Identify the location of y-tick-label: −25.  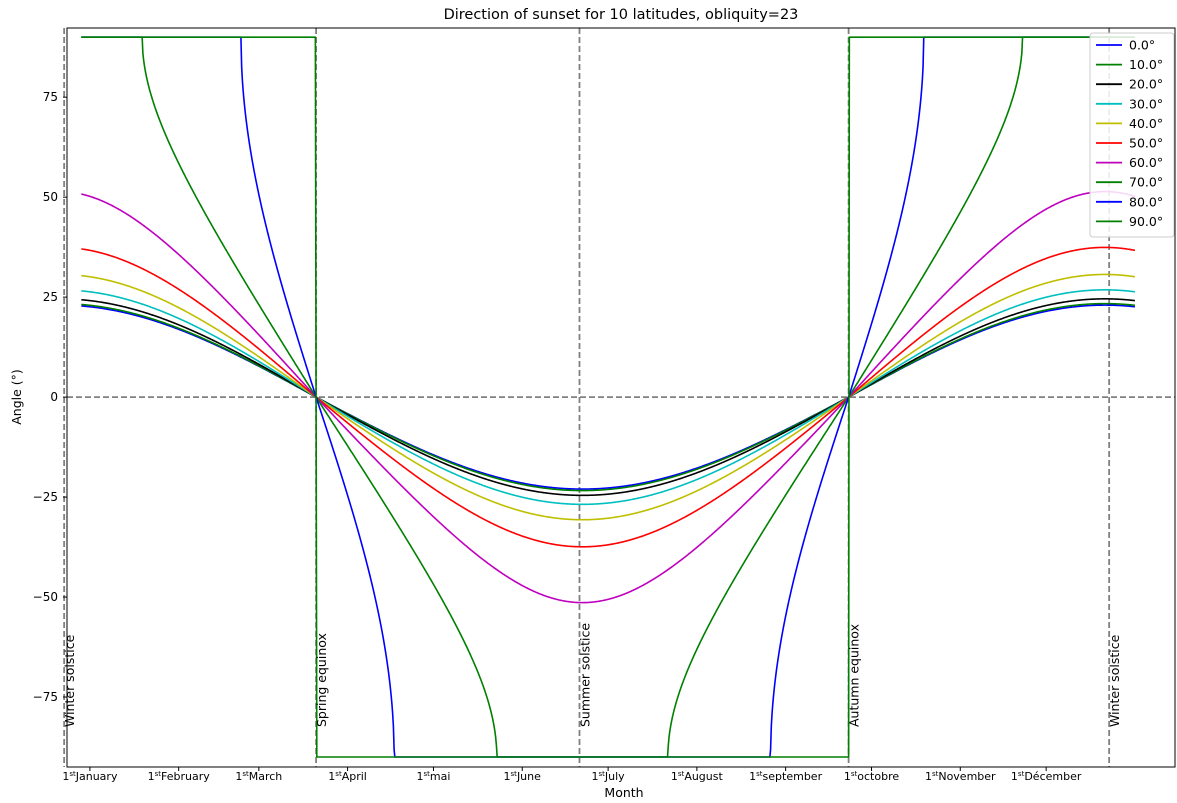
(45, 497).